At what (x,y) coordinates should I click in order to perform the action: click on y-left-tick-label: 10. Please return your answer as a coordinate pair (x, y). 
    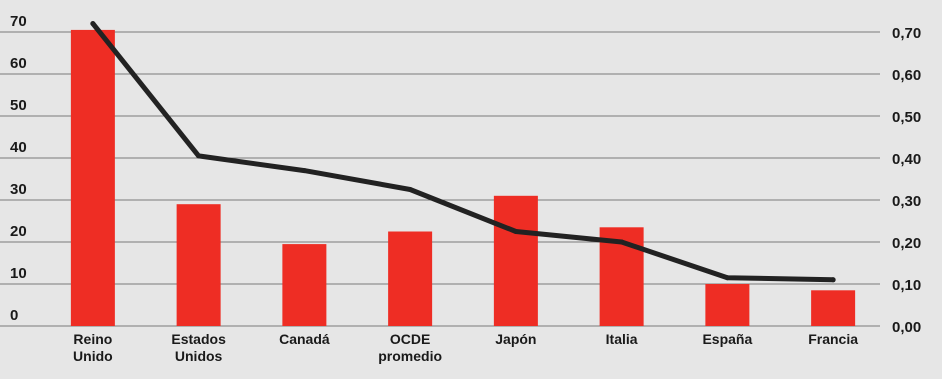
    Looking at the image, I should click on (18, 273).